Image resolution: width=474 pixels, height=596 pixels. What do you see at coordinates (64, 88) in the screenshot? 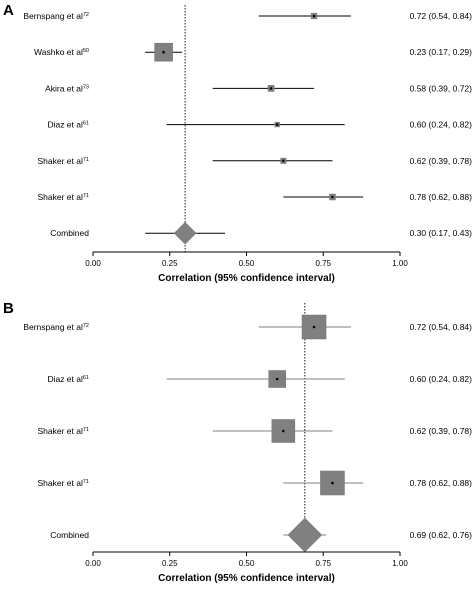
I see `study-name: Akira et al` at bounding box center [64, 88].